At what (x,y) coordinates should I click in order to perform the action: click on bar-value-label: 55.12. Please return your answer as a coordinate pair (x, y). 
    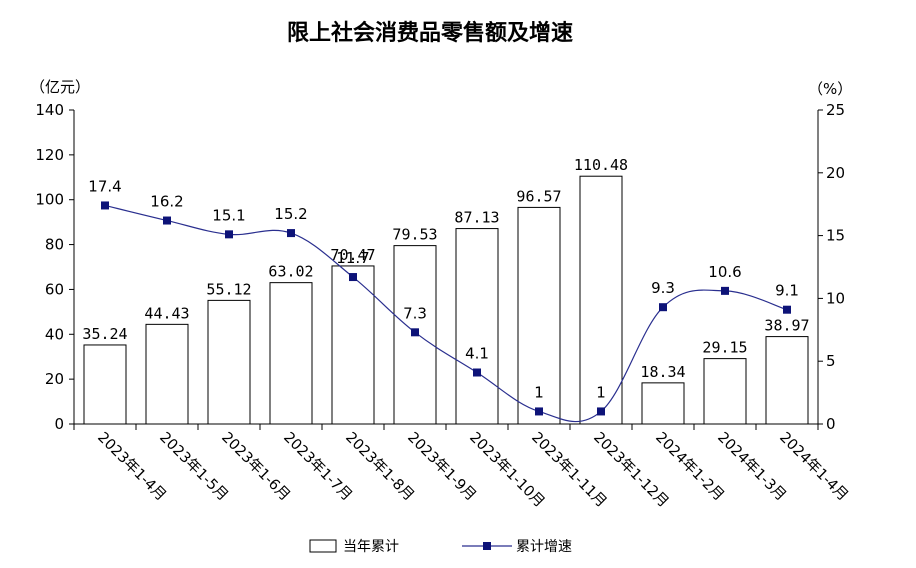
    Looking at the image, I should click on (228, 289).